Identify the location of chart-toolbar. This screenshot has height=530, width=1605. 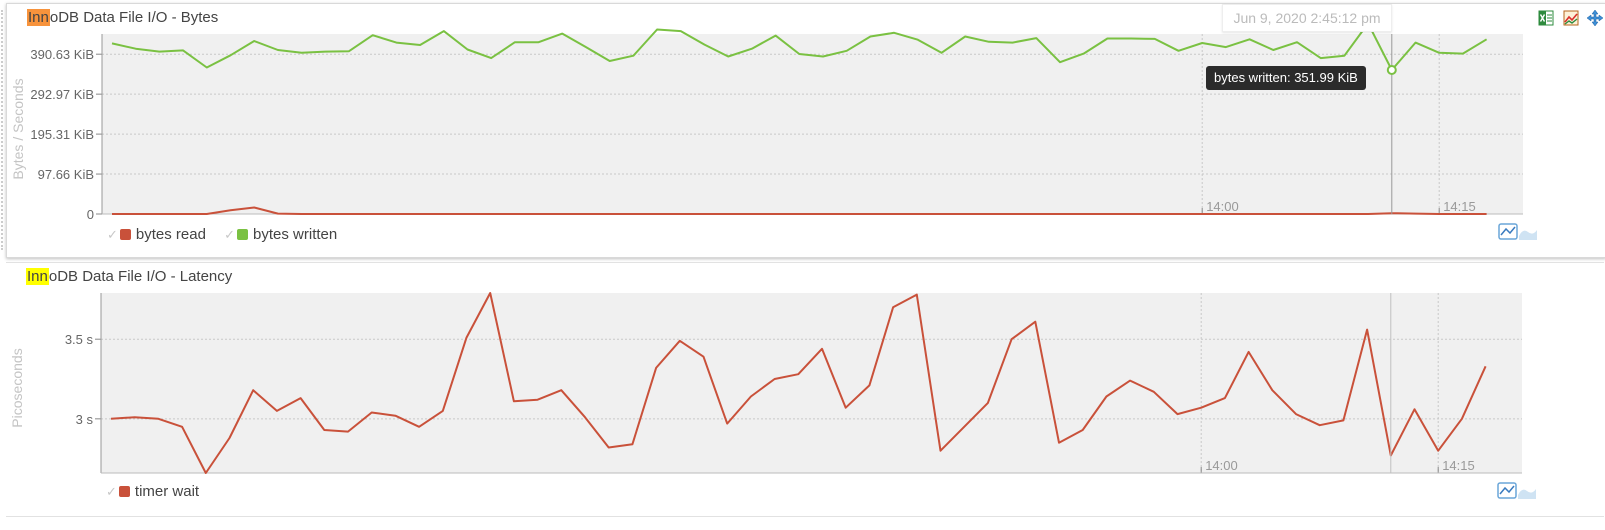
(1568, 20).